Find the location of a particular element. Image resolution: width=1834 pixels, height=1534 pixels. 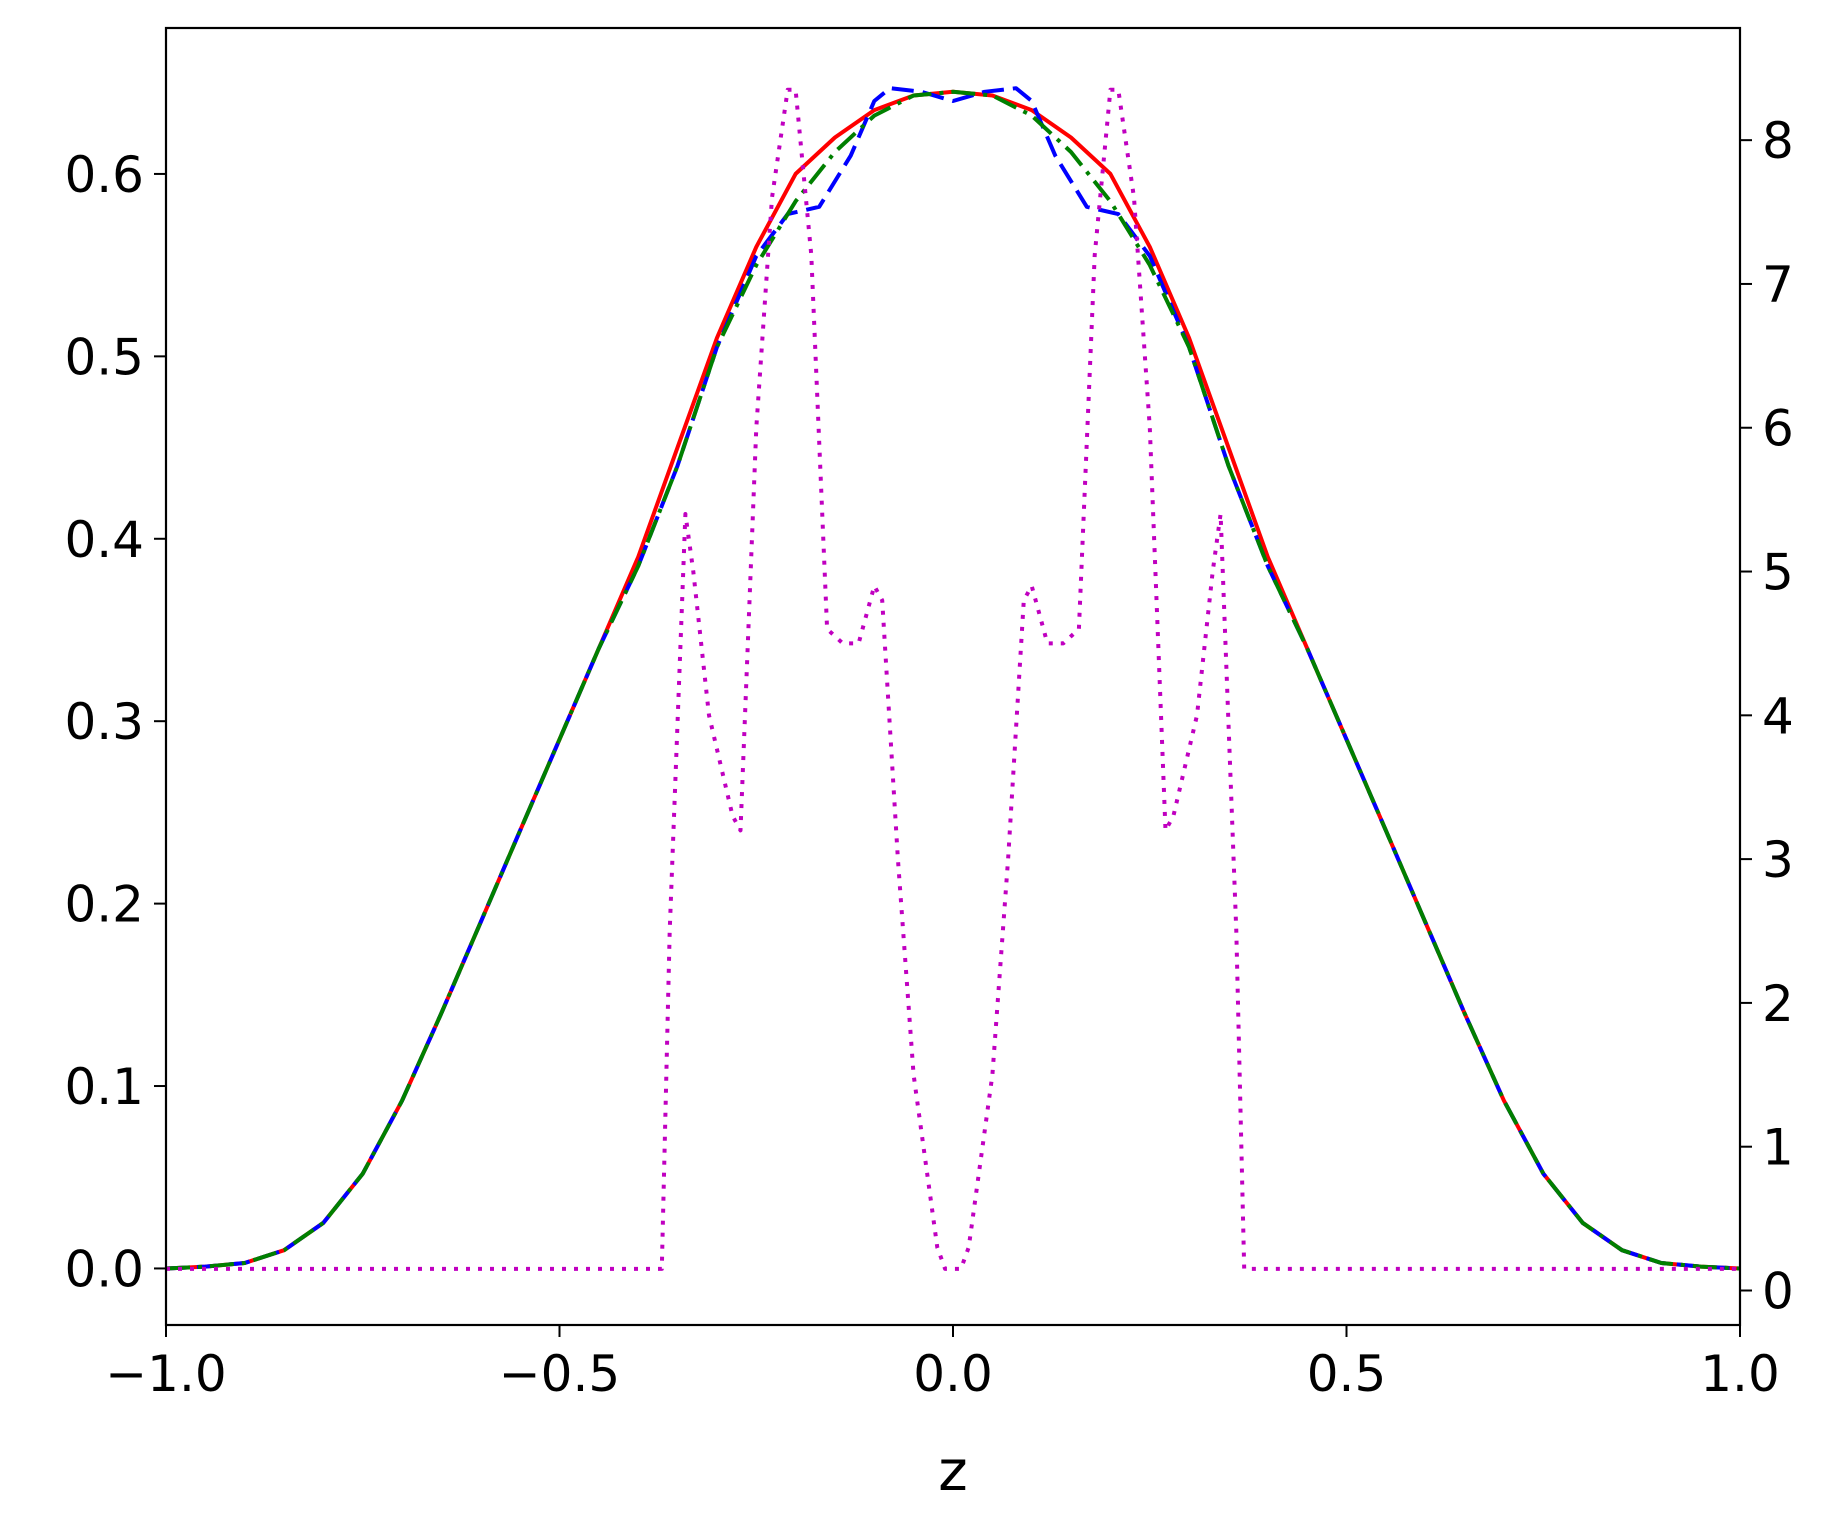

y-tick-label: 0.1 is located at coordinates (104, 1087).